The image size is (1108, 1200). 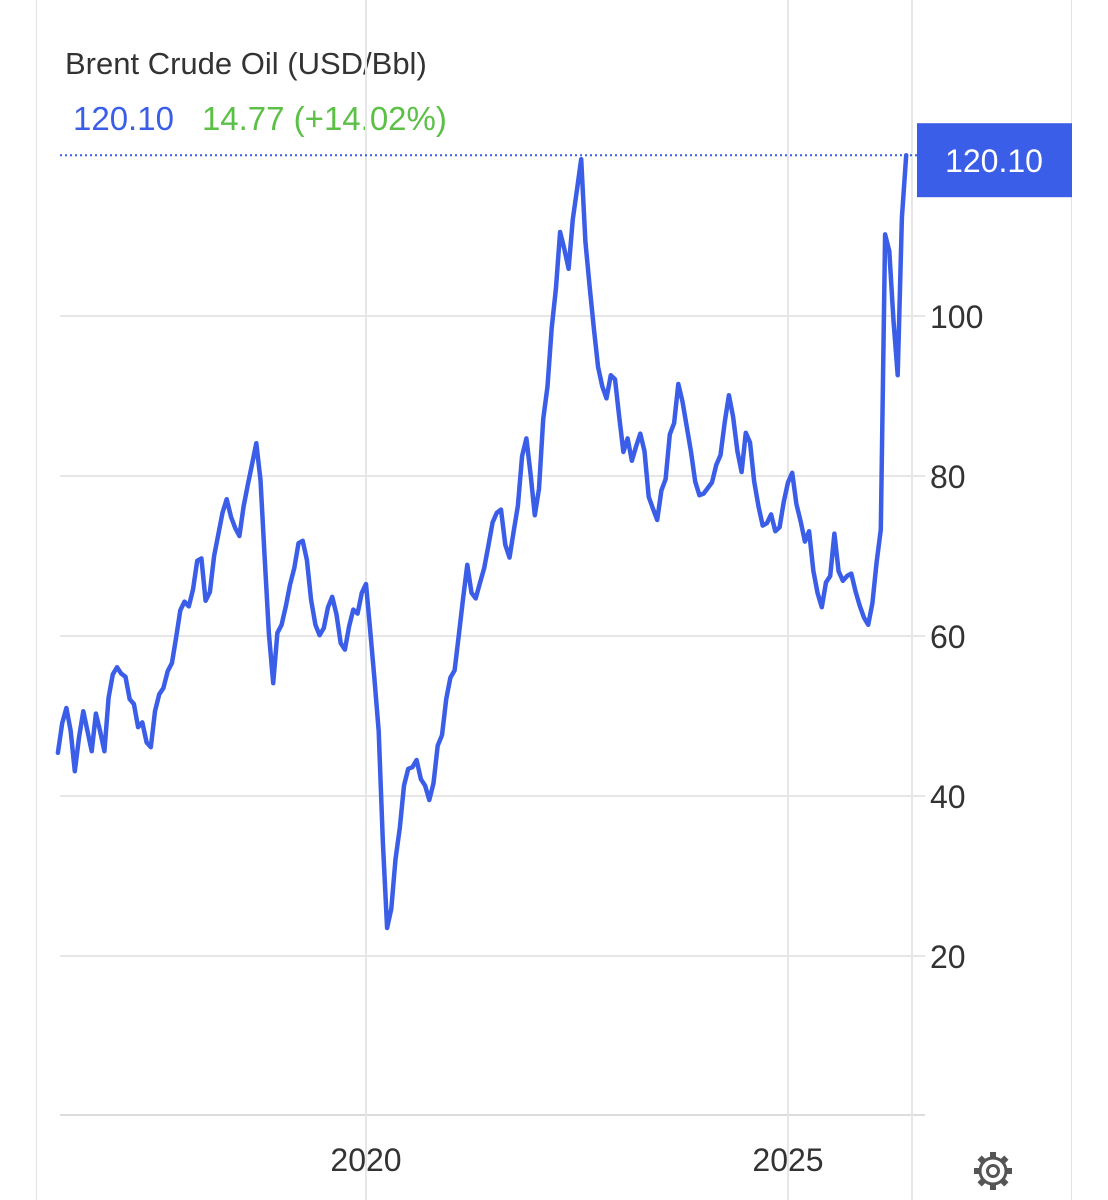 What do you see at coordinates (324, 118) in the screenshot?
I see `price-change: 14.77 (+14.02%)` at bounding box center [324, 118].